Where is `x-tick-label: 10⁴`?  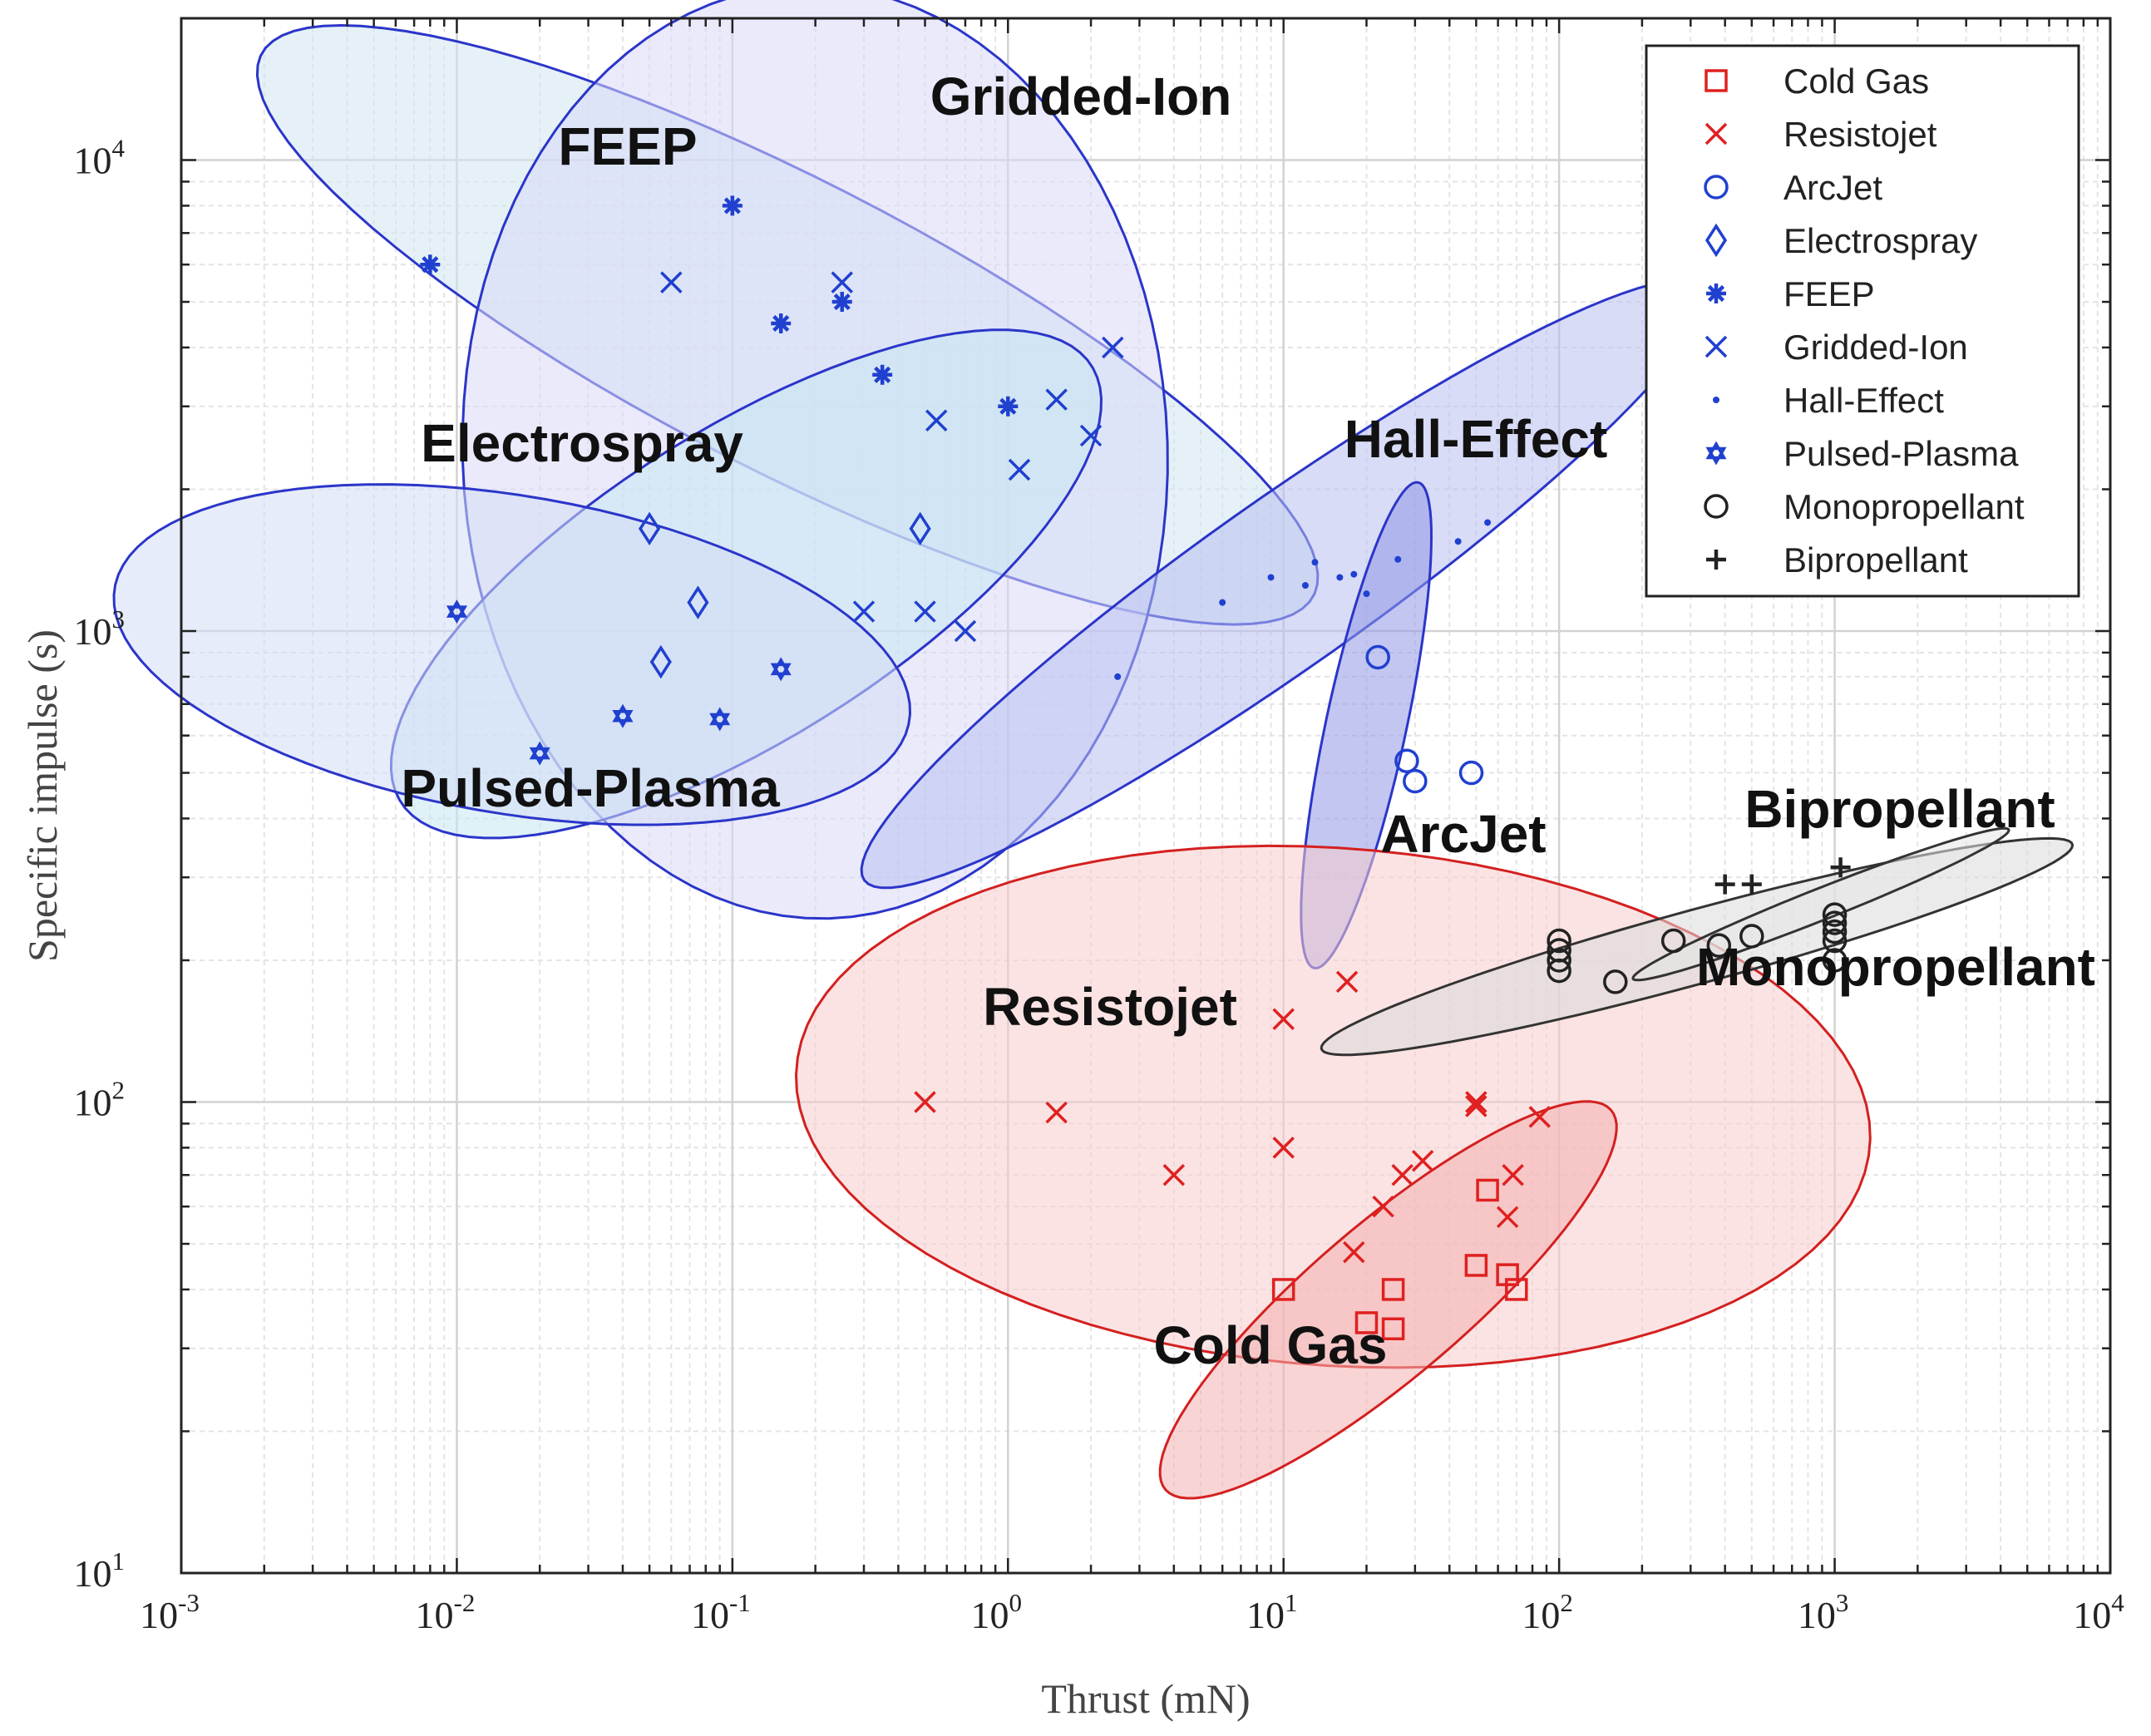
x-tick-label: 10⁴ is located at coordinates (2098, 1612).